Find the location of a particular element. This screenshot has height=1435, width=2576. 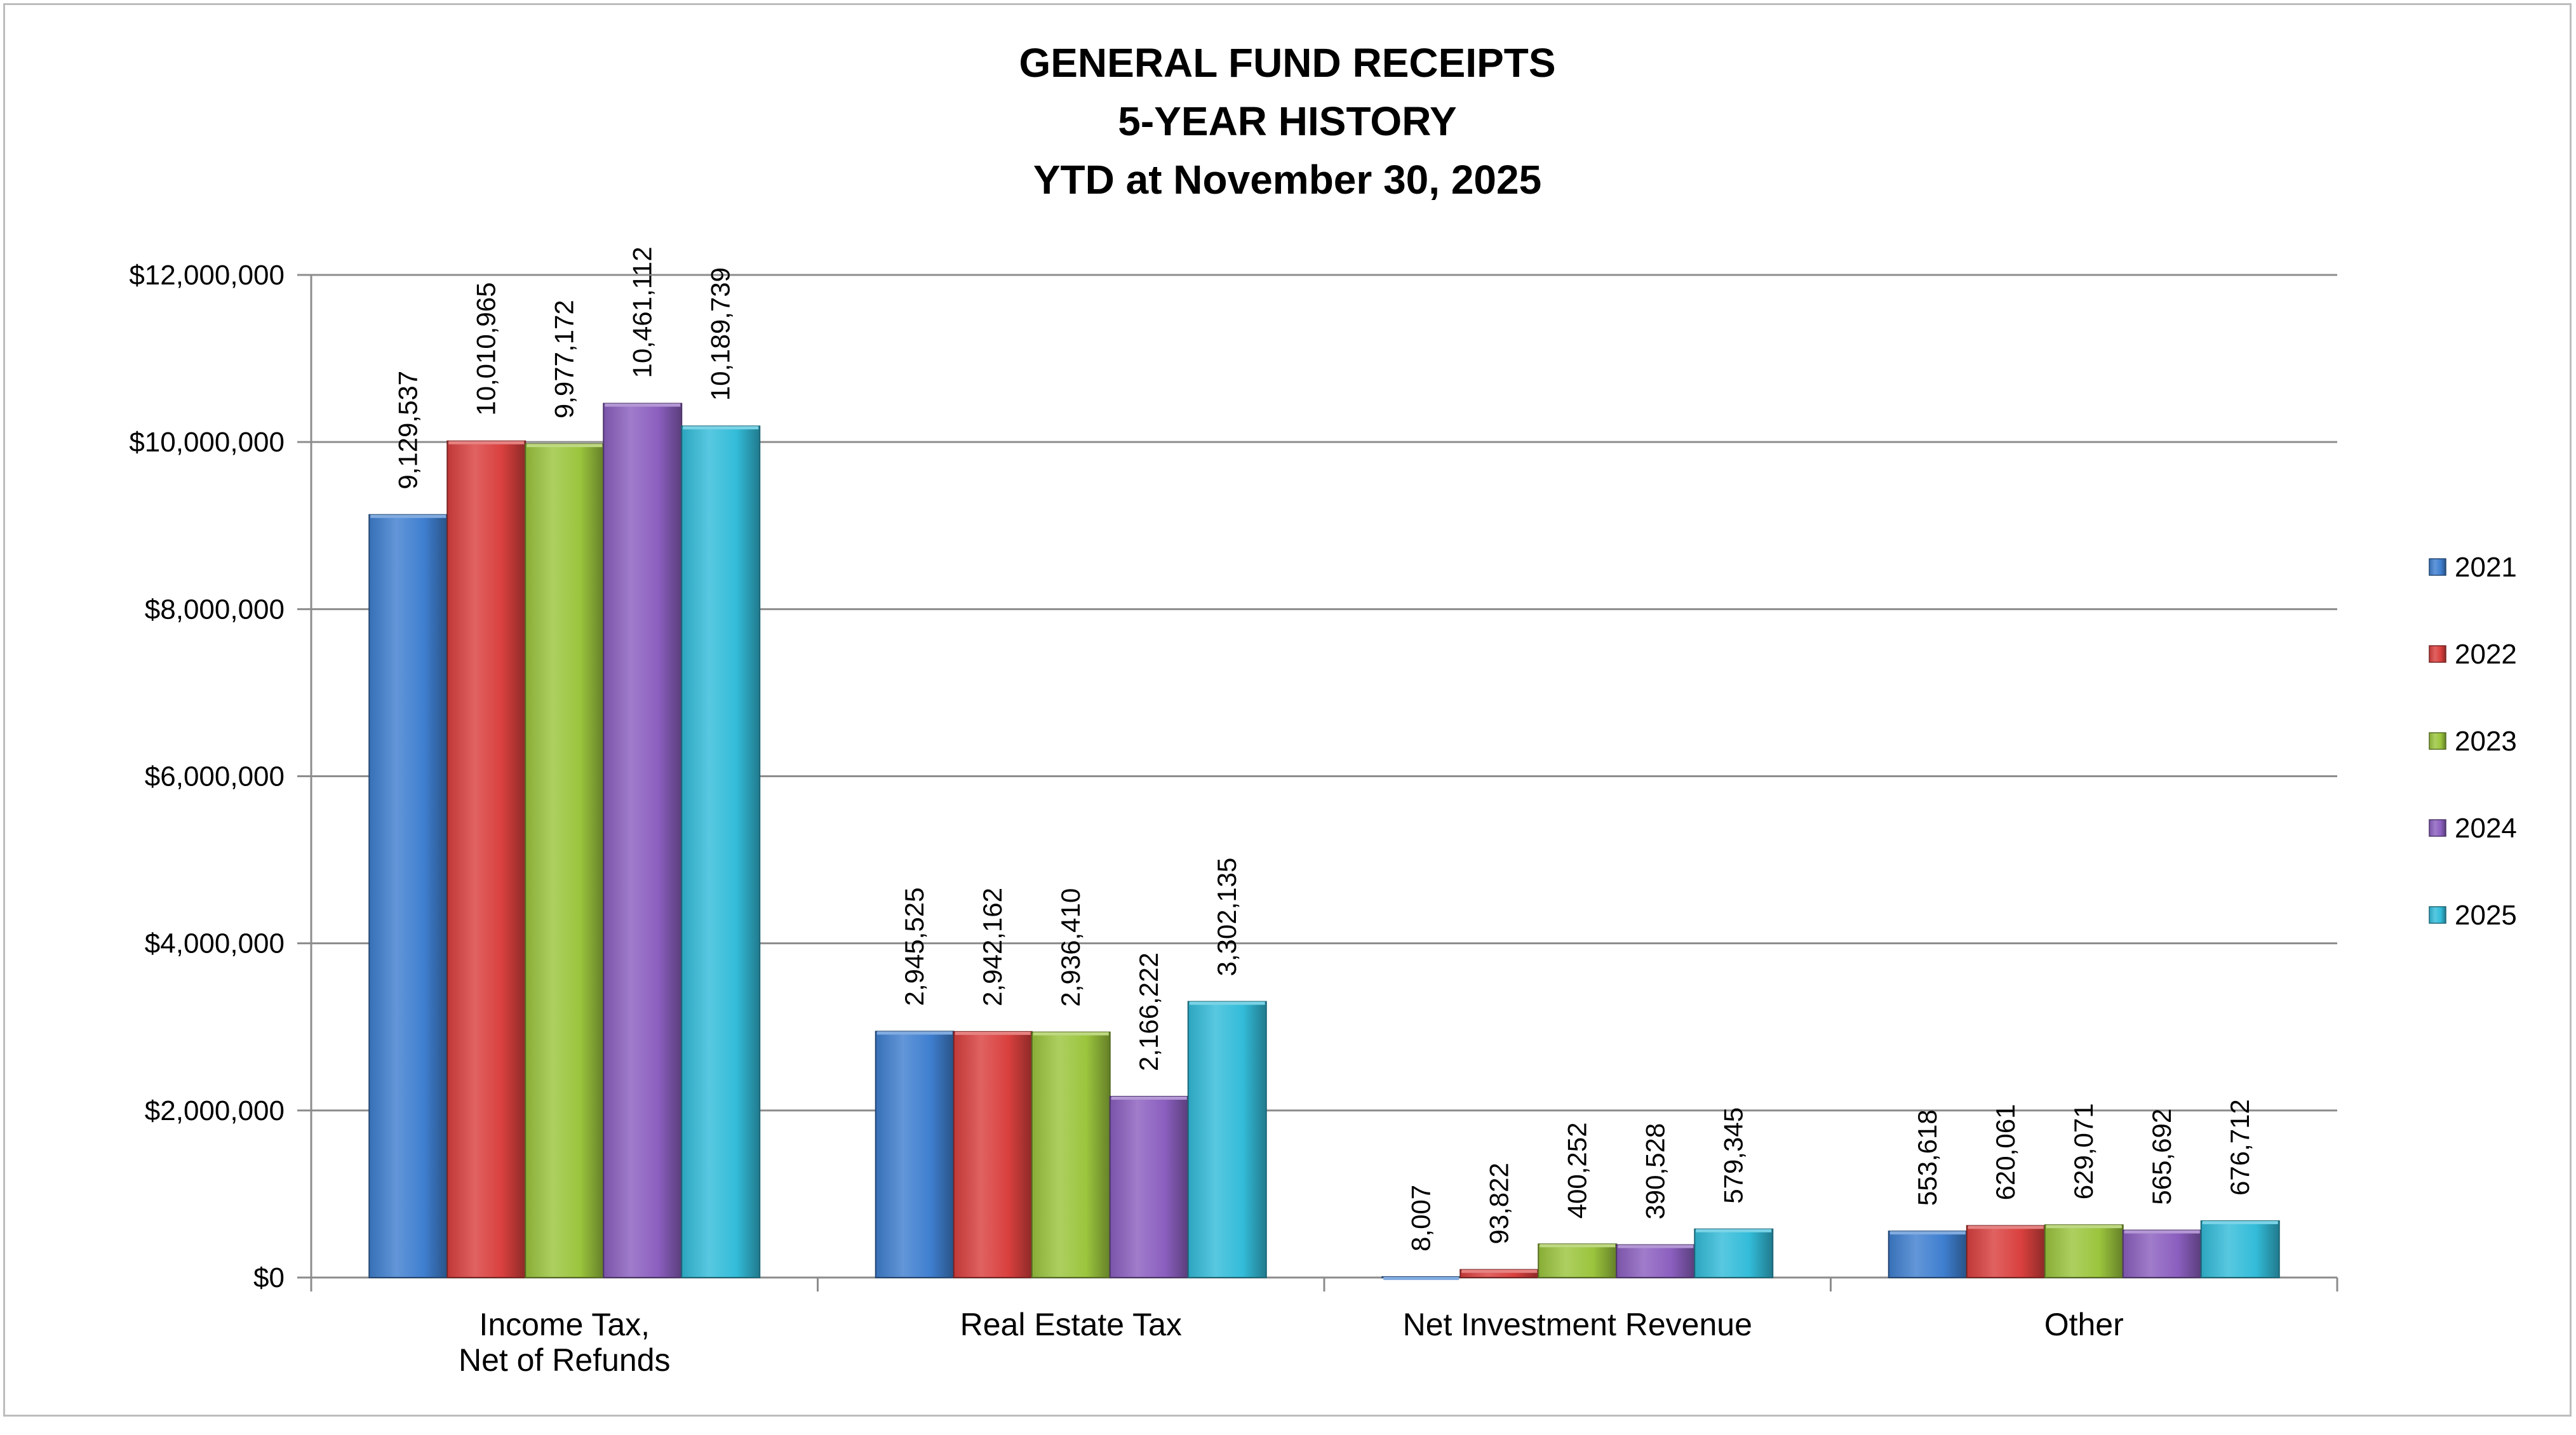

legend-swatch-2022 is located at coordinates (2437, 654).